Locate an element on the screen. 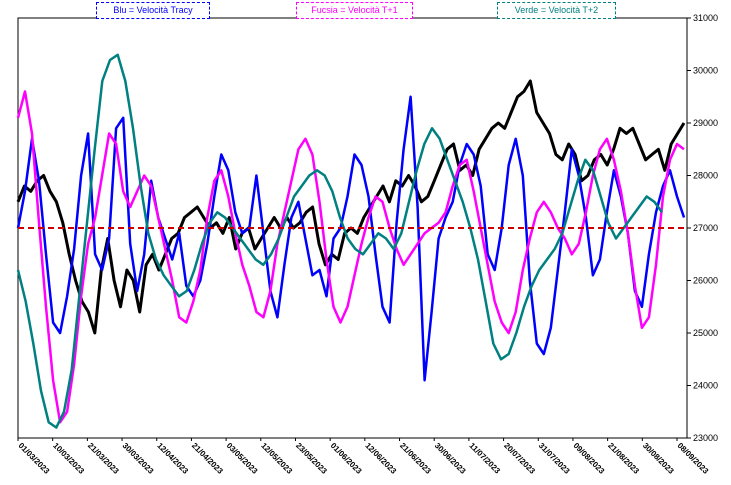 Image resolution: width=731 pixels, height=485 pixels. legend-item-blue: Blu = Velocità Tracy is located at coordinates (153, 10).